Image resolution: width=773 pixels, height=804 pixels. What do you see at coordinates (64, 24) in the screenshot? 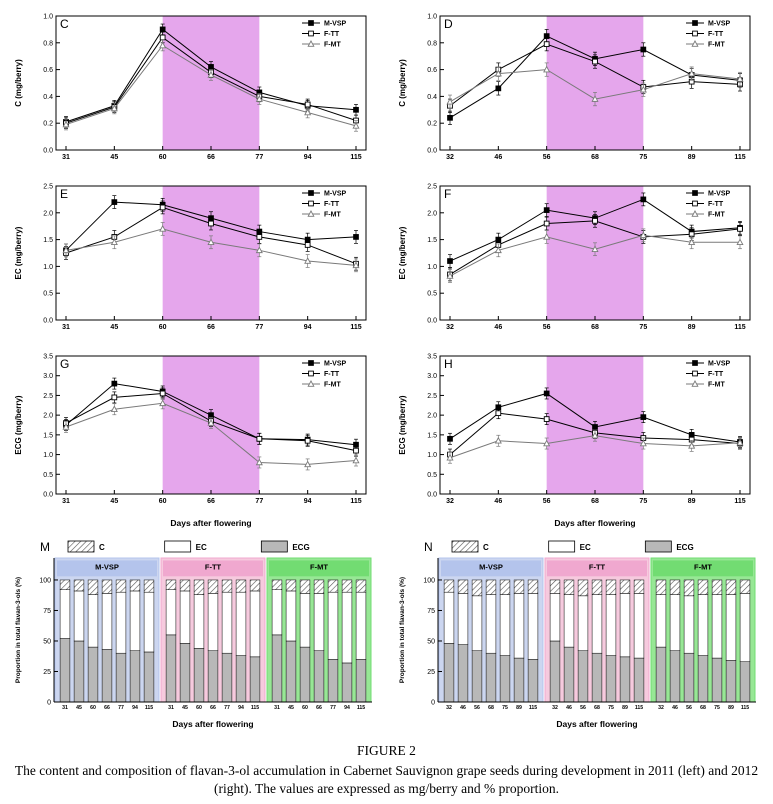
I see `svg-text: C` at bounding box center [64, 24].